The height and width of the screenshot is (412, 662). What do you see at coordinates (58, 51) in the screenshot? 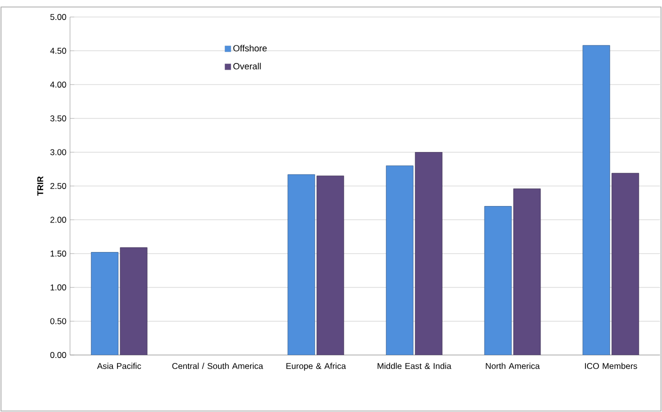
I see `y-tick-label: 4.50` at bounding box center [58, 51].